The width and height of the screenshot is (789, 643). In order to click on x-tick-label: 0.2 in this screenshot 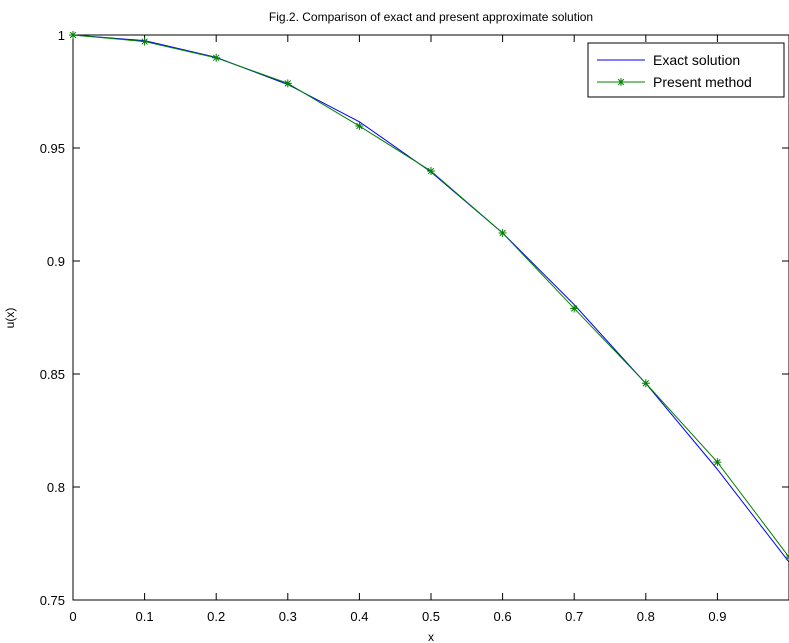, I will do `click(216, 616)`.